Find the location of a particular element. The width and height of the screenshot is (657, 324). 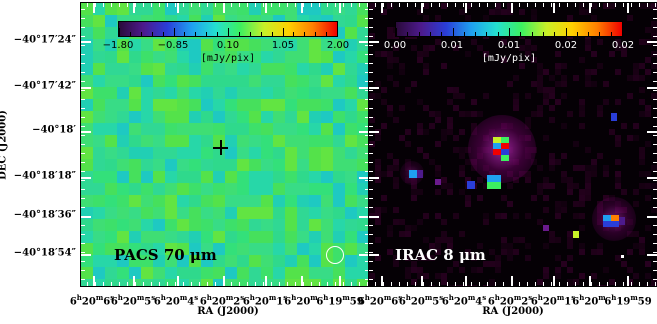

colorbar-label: −0.85 is located at coordinates (173, 45).